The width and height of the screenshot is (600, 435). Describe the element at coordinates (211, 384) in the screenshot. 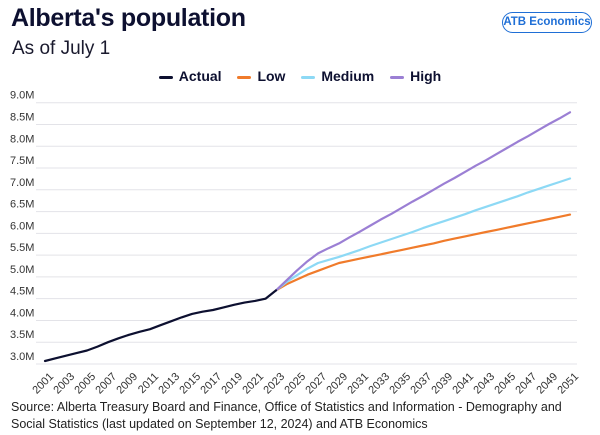

I see `x-tick-label: 2017` at that location.